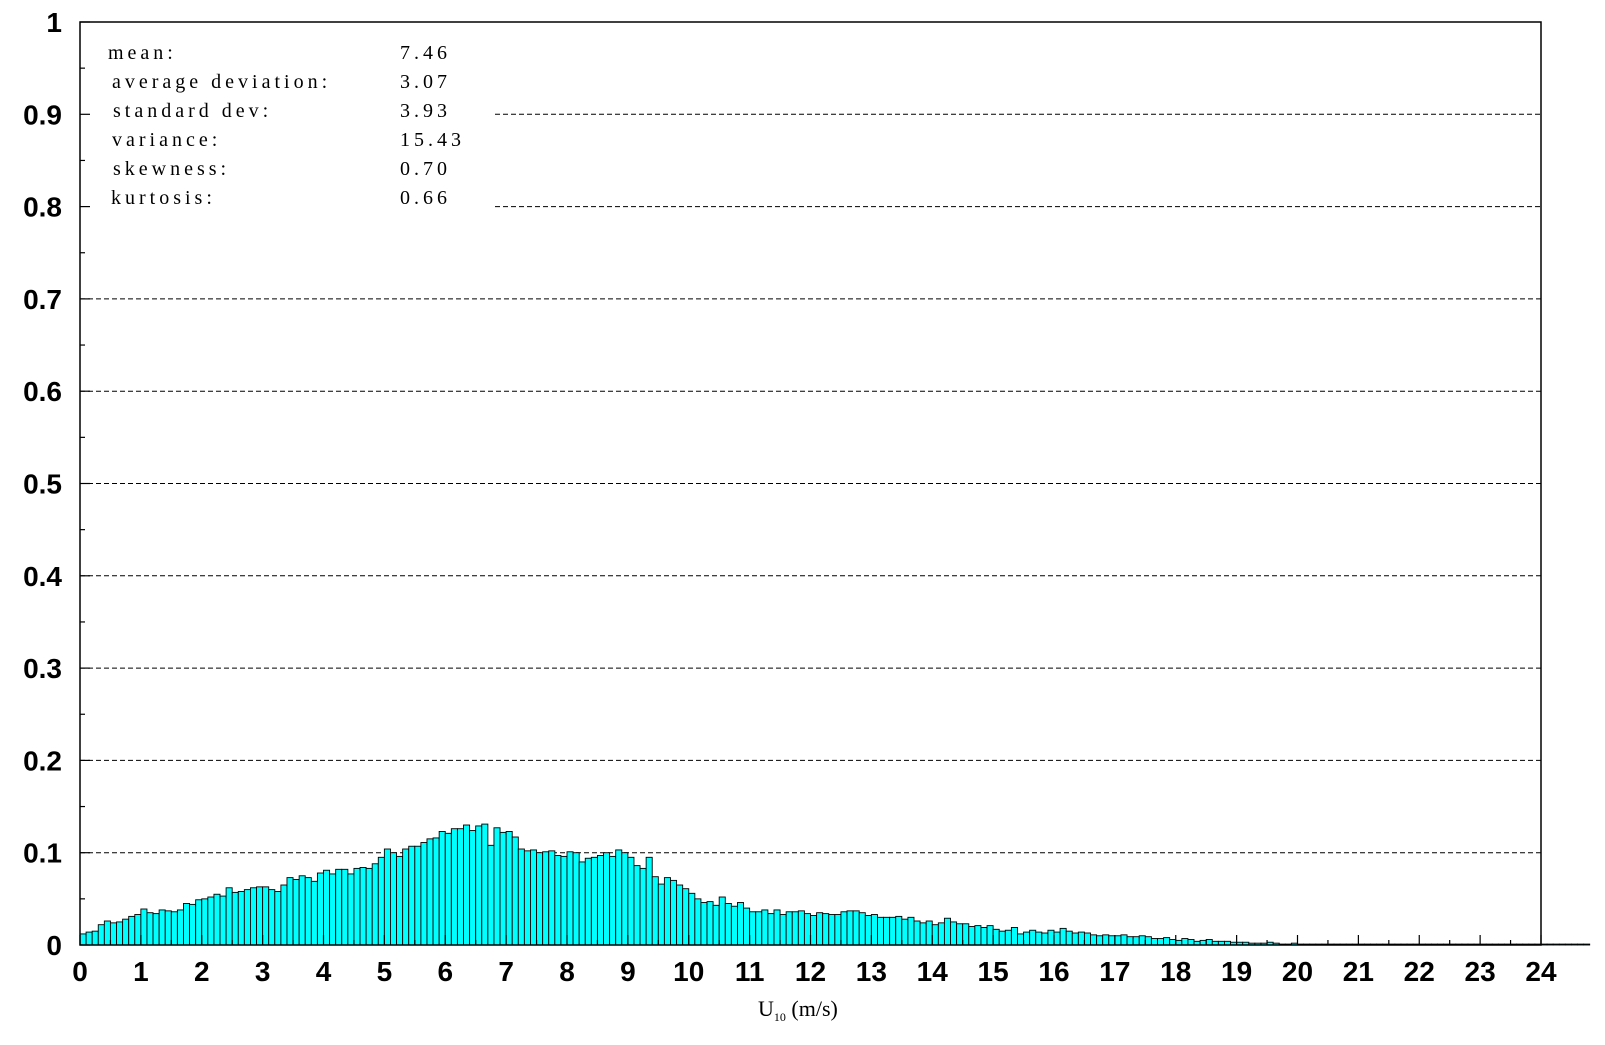 Image resolution: width=1605 pixels, height=1045 pixels. What do you see at coordinates (42, 484) in the screenshot?
I see `y-tick-label: 0.5` at bounding box center [42, 484].